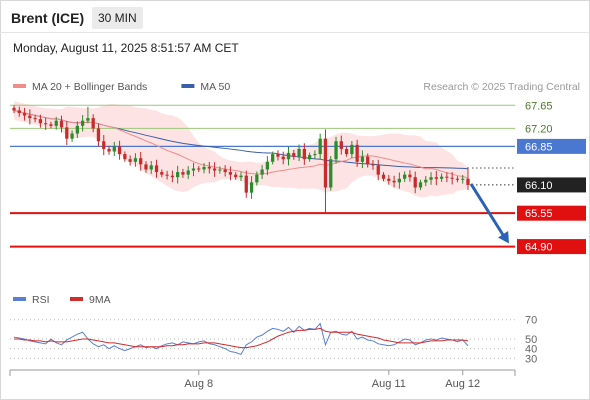 Image resolution: width=590 pixels, height=400 pixels. Describe the element at coordinates (531, 340) in the screenshot. I see `rsi-tick-1: 50` at that location.